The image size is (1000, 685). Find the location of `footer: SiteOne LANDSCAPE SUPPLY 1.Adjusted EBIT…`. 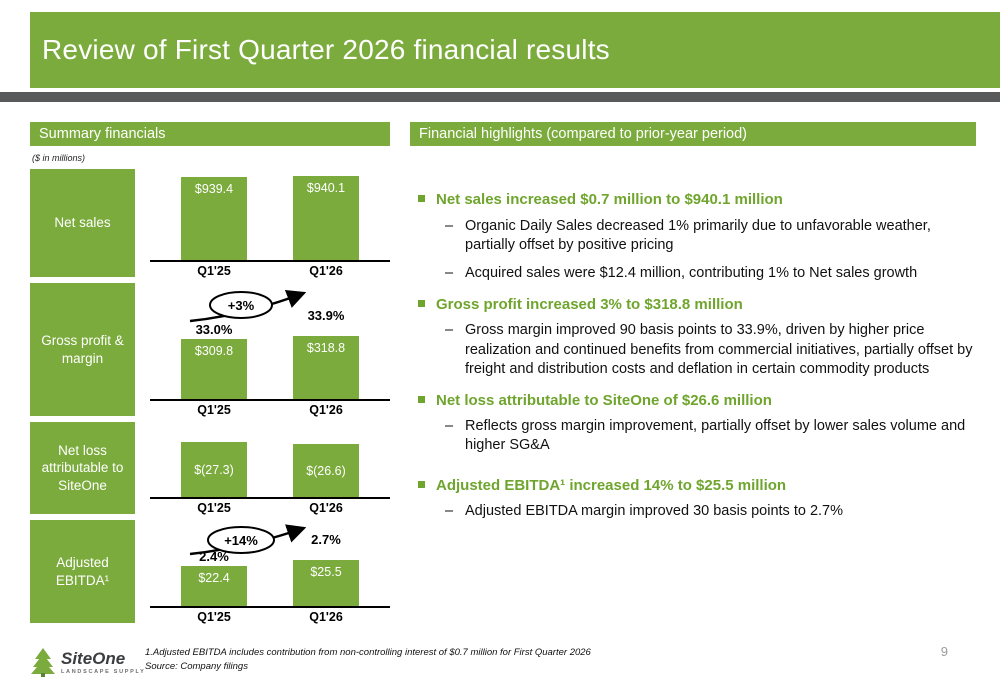

footer: SiteOne LANDSCAPE SUPPLY 1.Adjusted EBIT… is located at coordinates (515, 657).